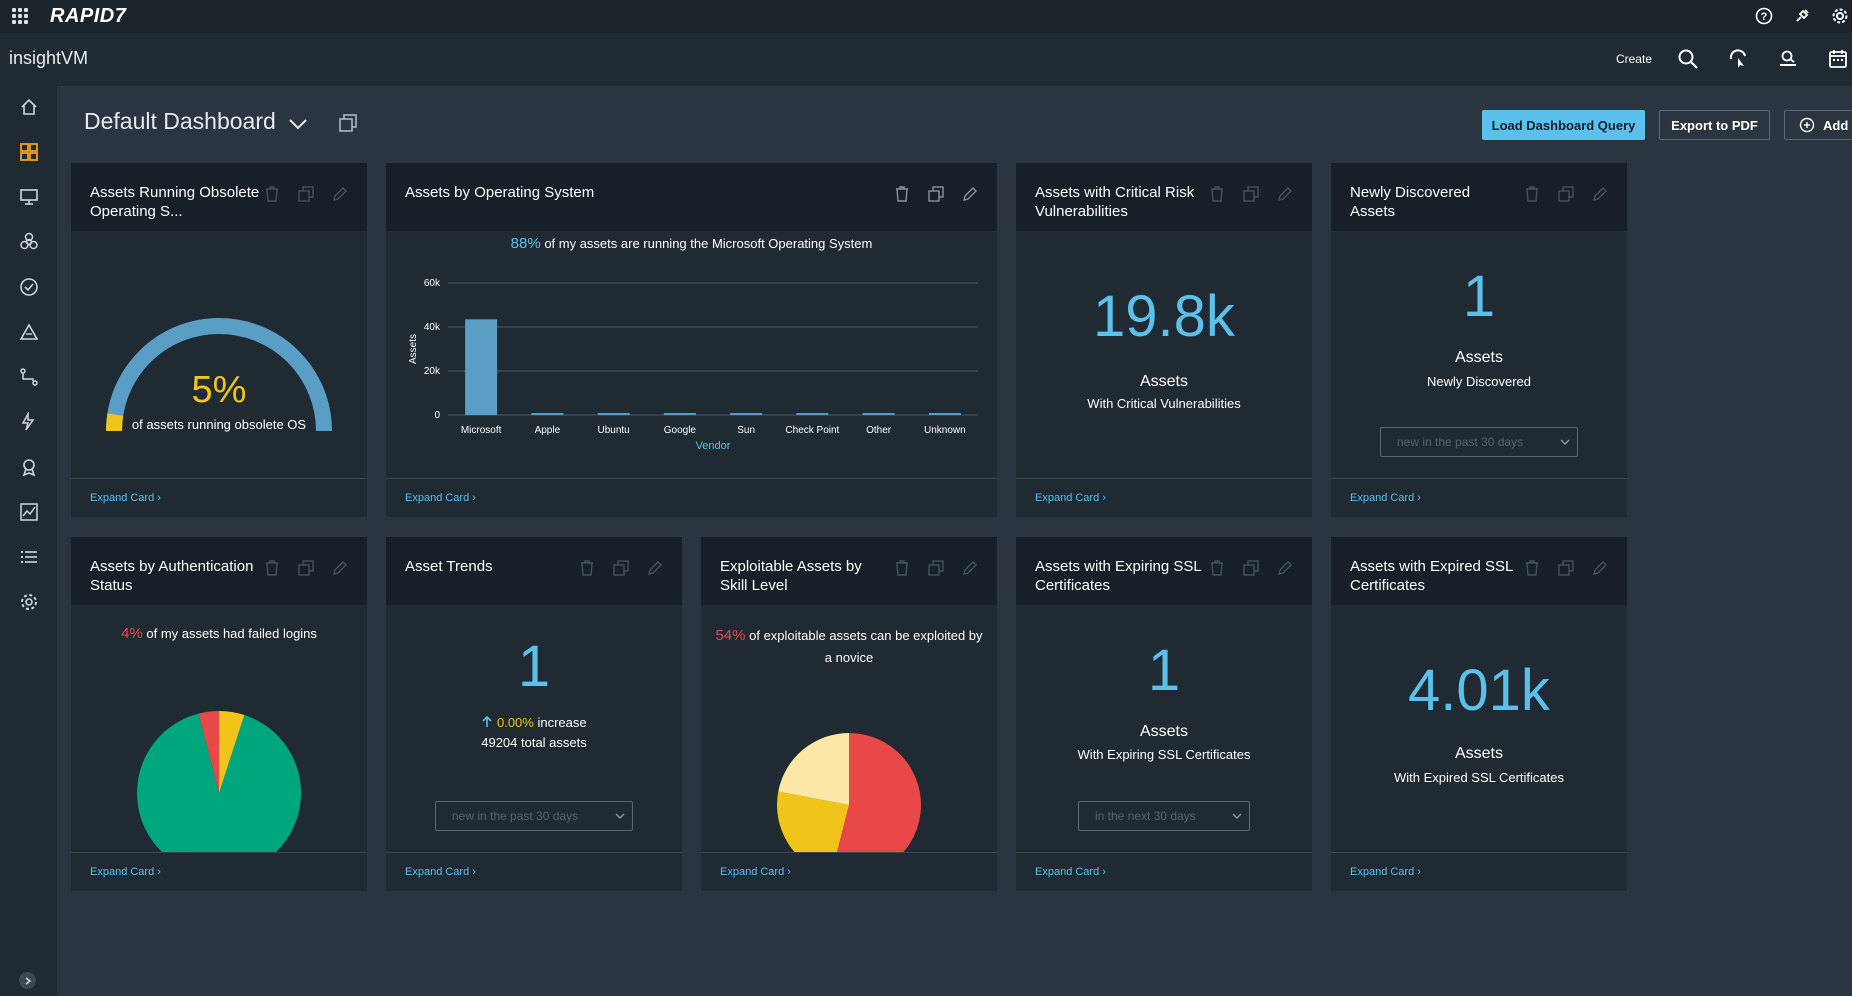 This screenshot has width=1852, height=996. Describe the element at coordinates (1563, 125) in the screenshot. I see `load-dashboard-query-button: Load Dashboard Query` at that location.